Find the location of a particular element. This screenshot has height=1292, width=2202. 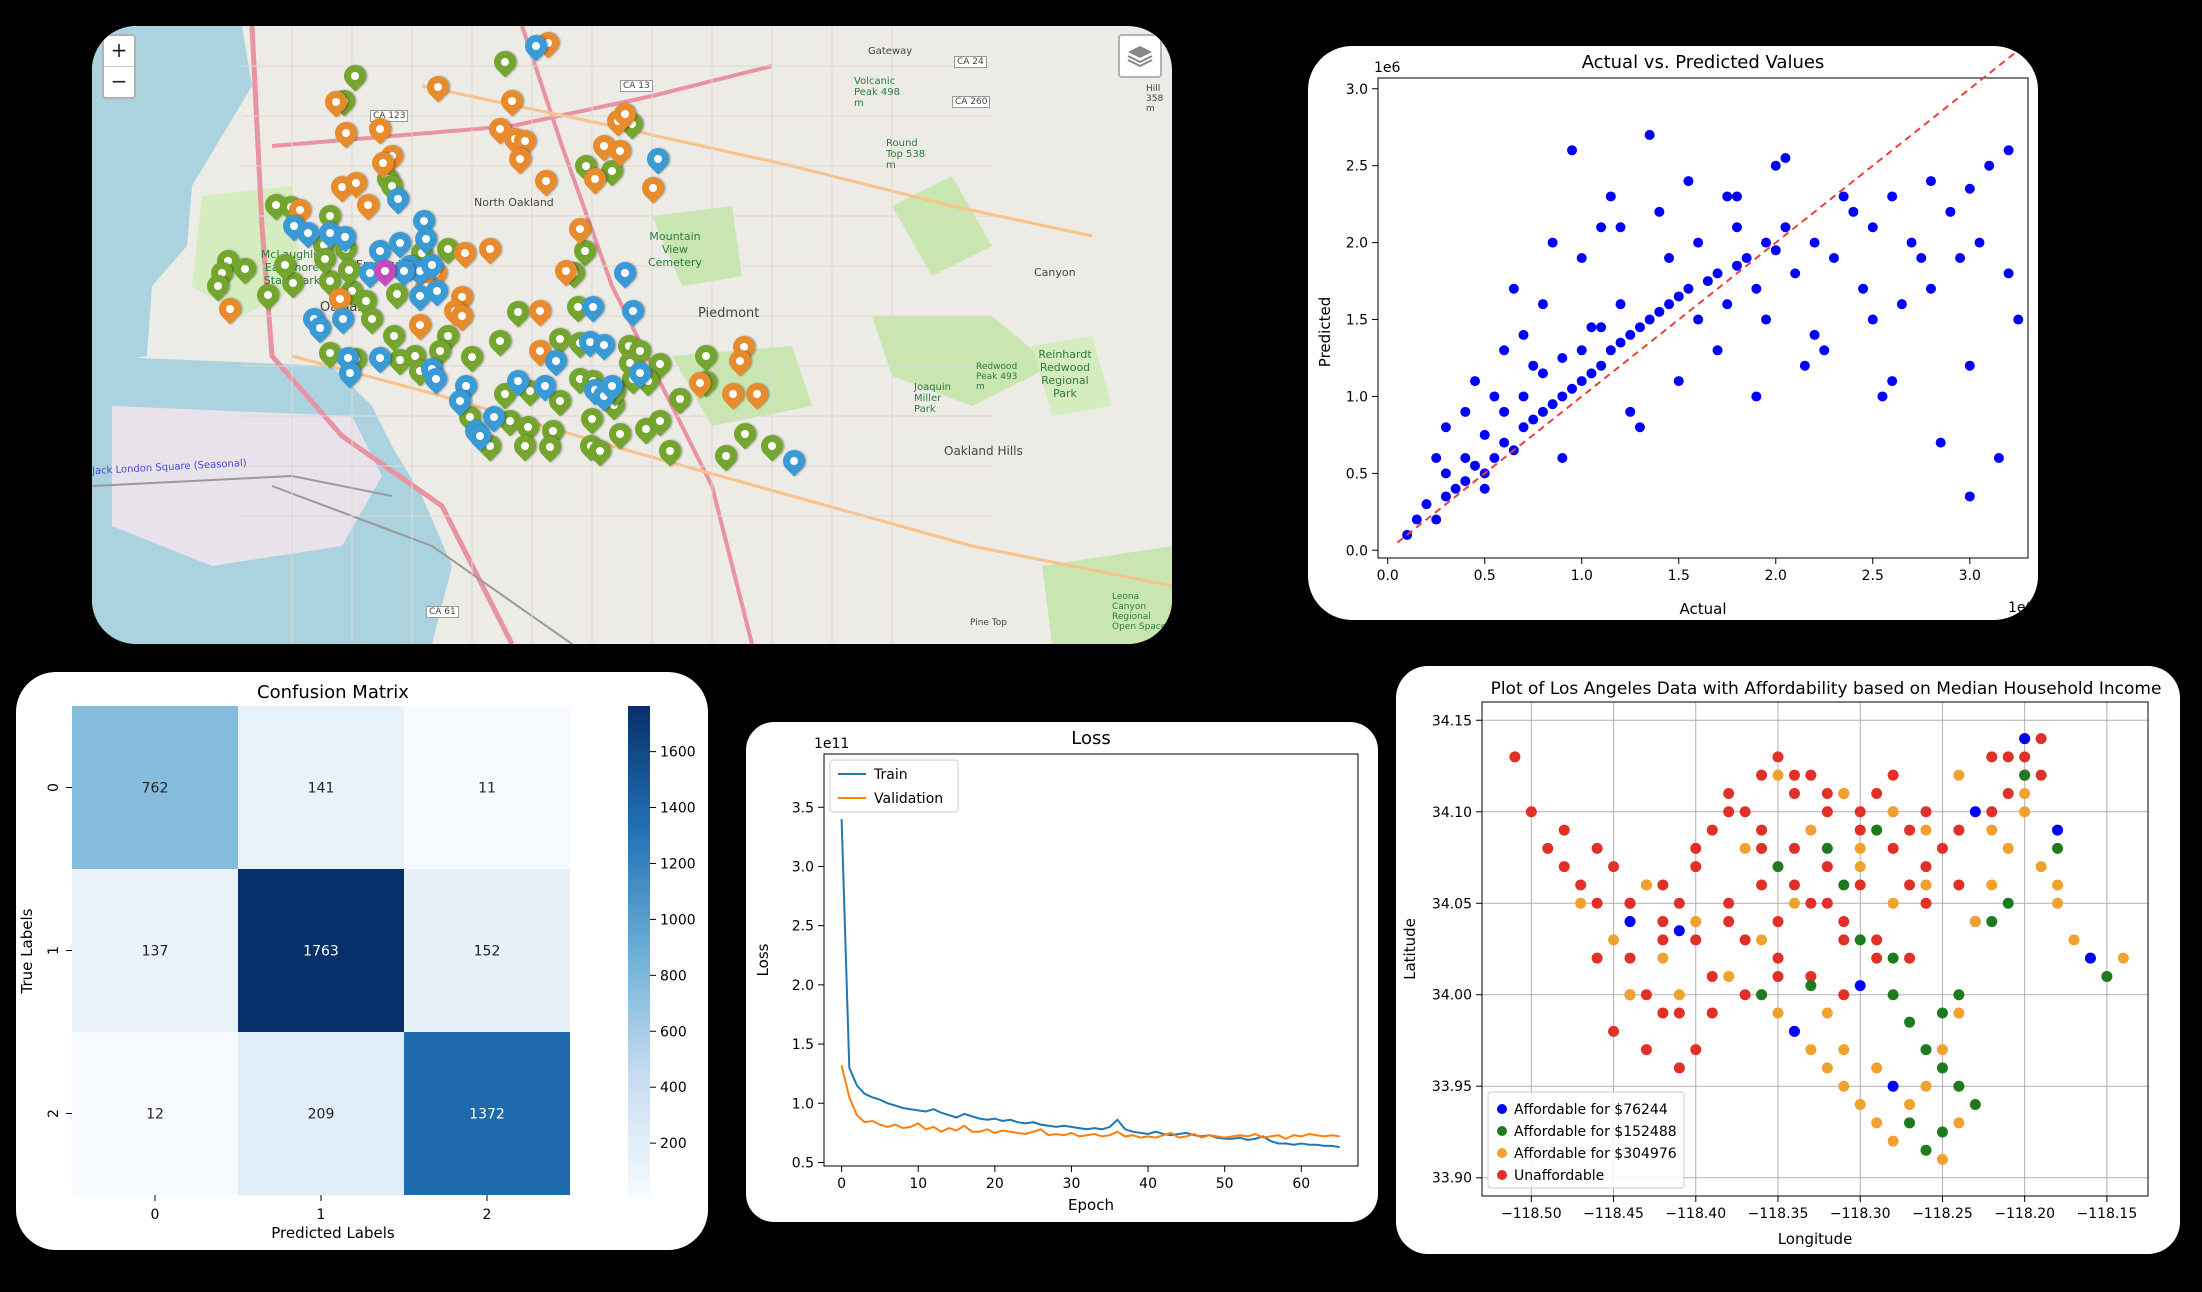

zoom-out-button: − is located at coordinates (119, 81).